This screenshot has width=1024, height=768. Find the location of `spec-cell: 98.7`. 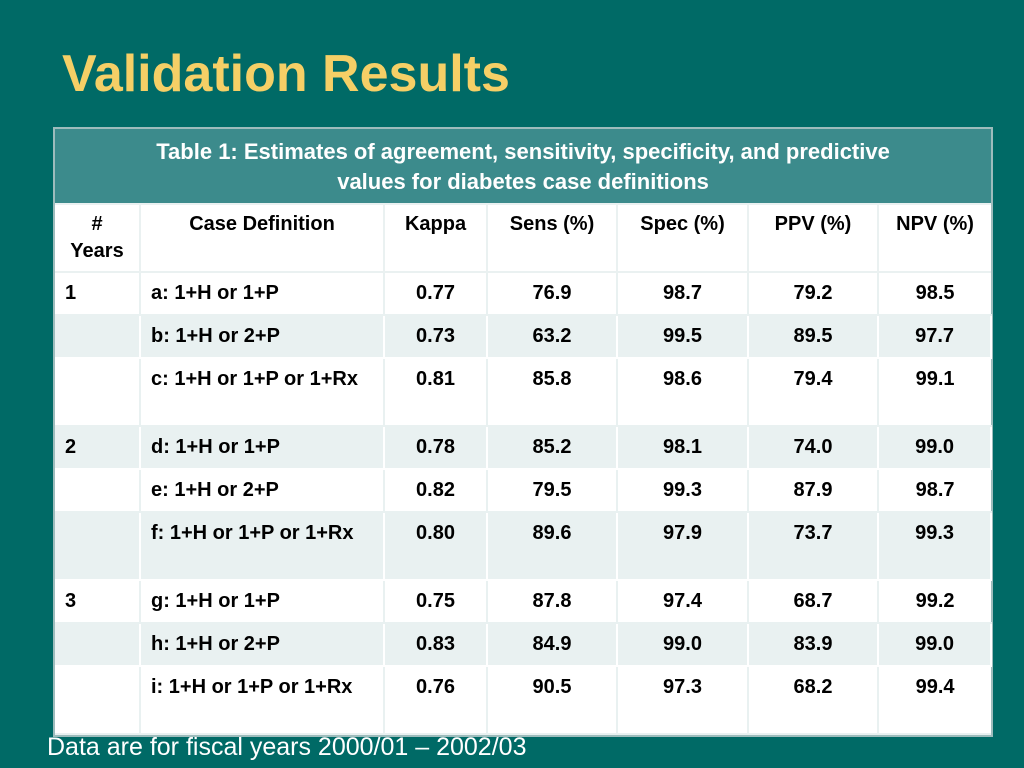

spec-cell: 98.7 is located at coordinates (683, 294).